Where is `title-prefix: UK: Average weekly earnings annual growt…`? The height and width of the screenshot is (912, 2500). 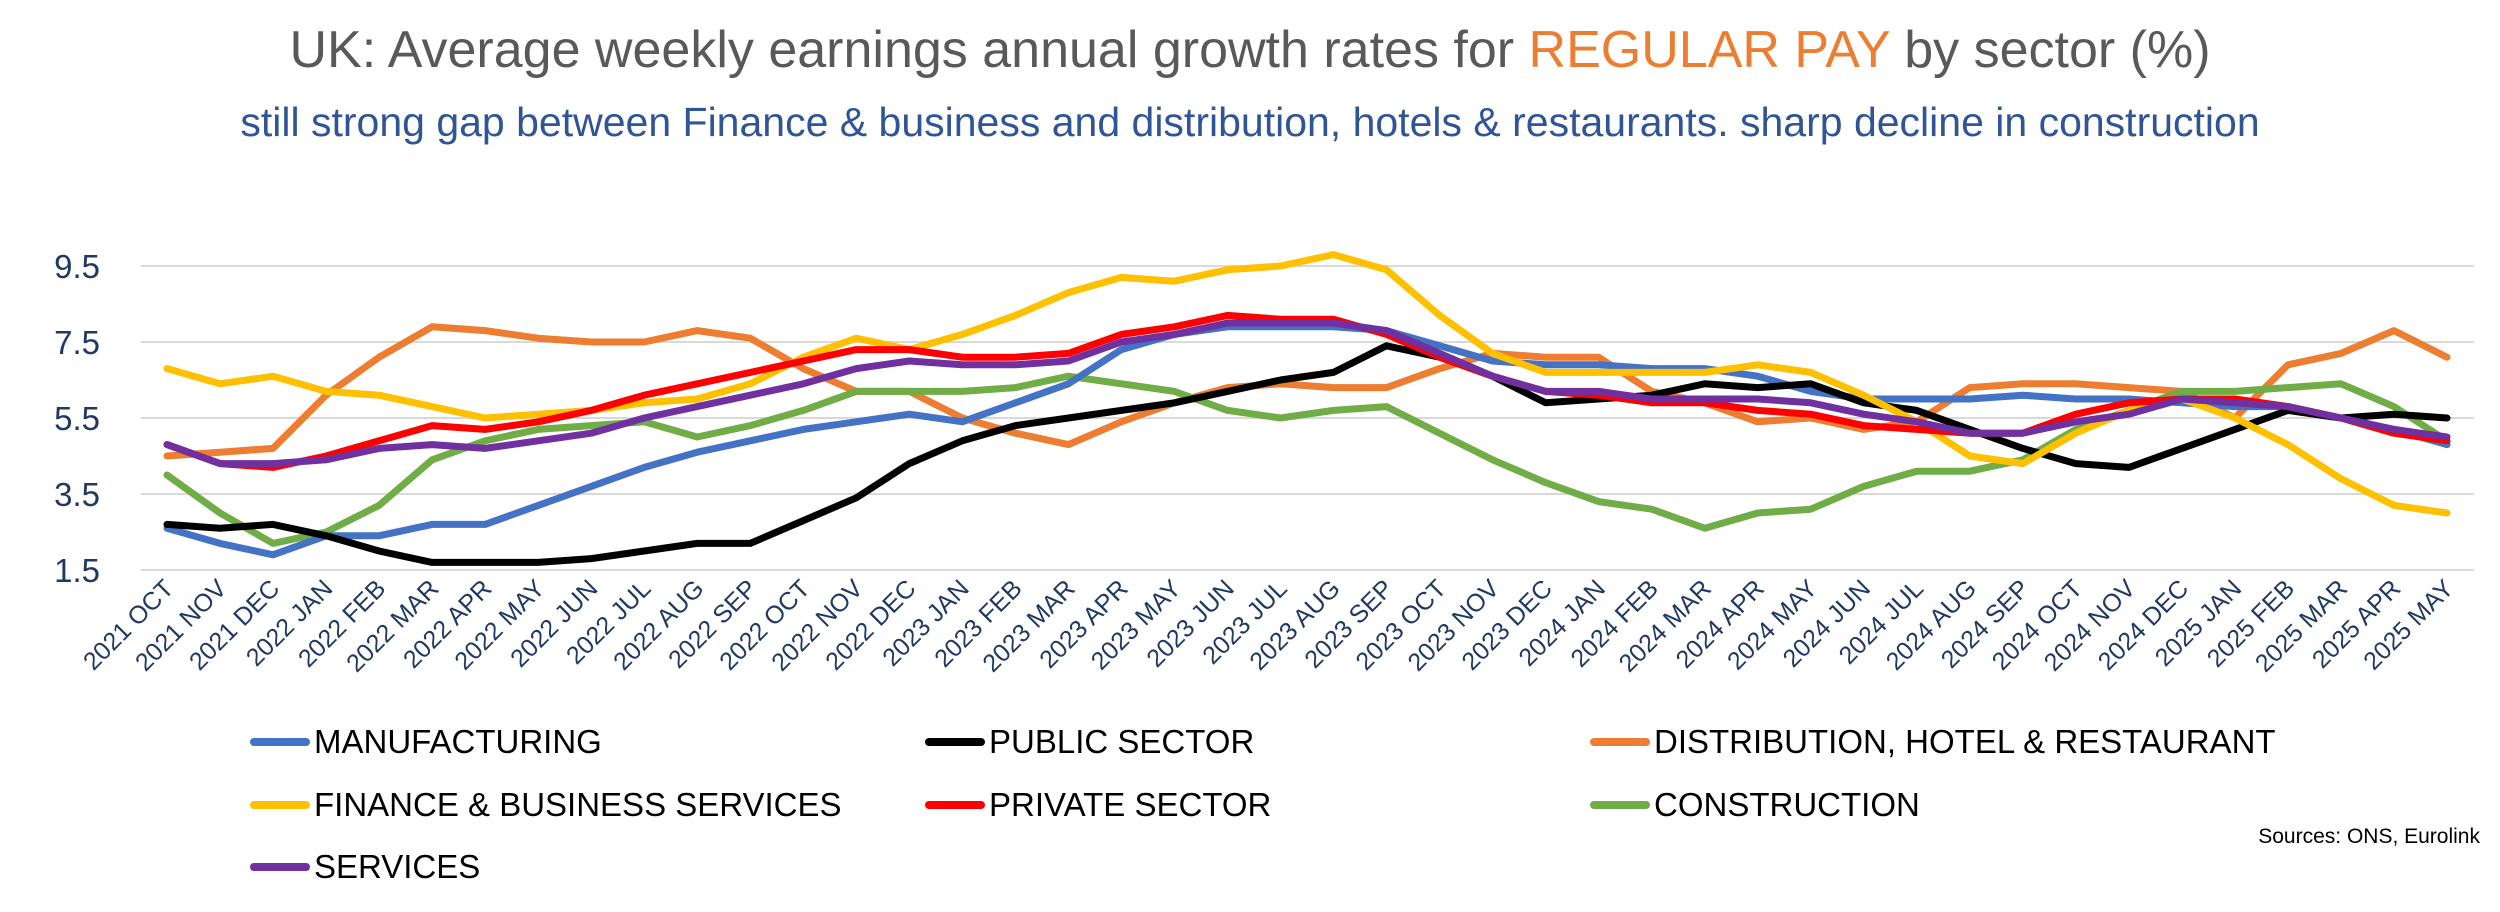
title-prefix: UK: Average weekly earnings annual growt… is located at coordinates (909, 50).